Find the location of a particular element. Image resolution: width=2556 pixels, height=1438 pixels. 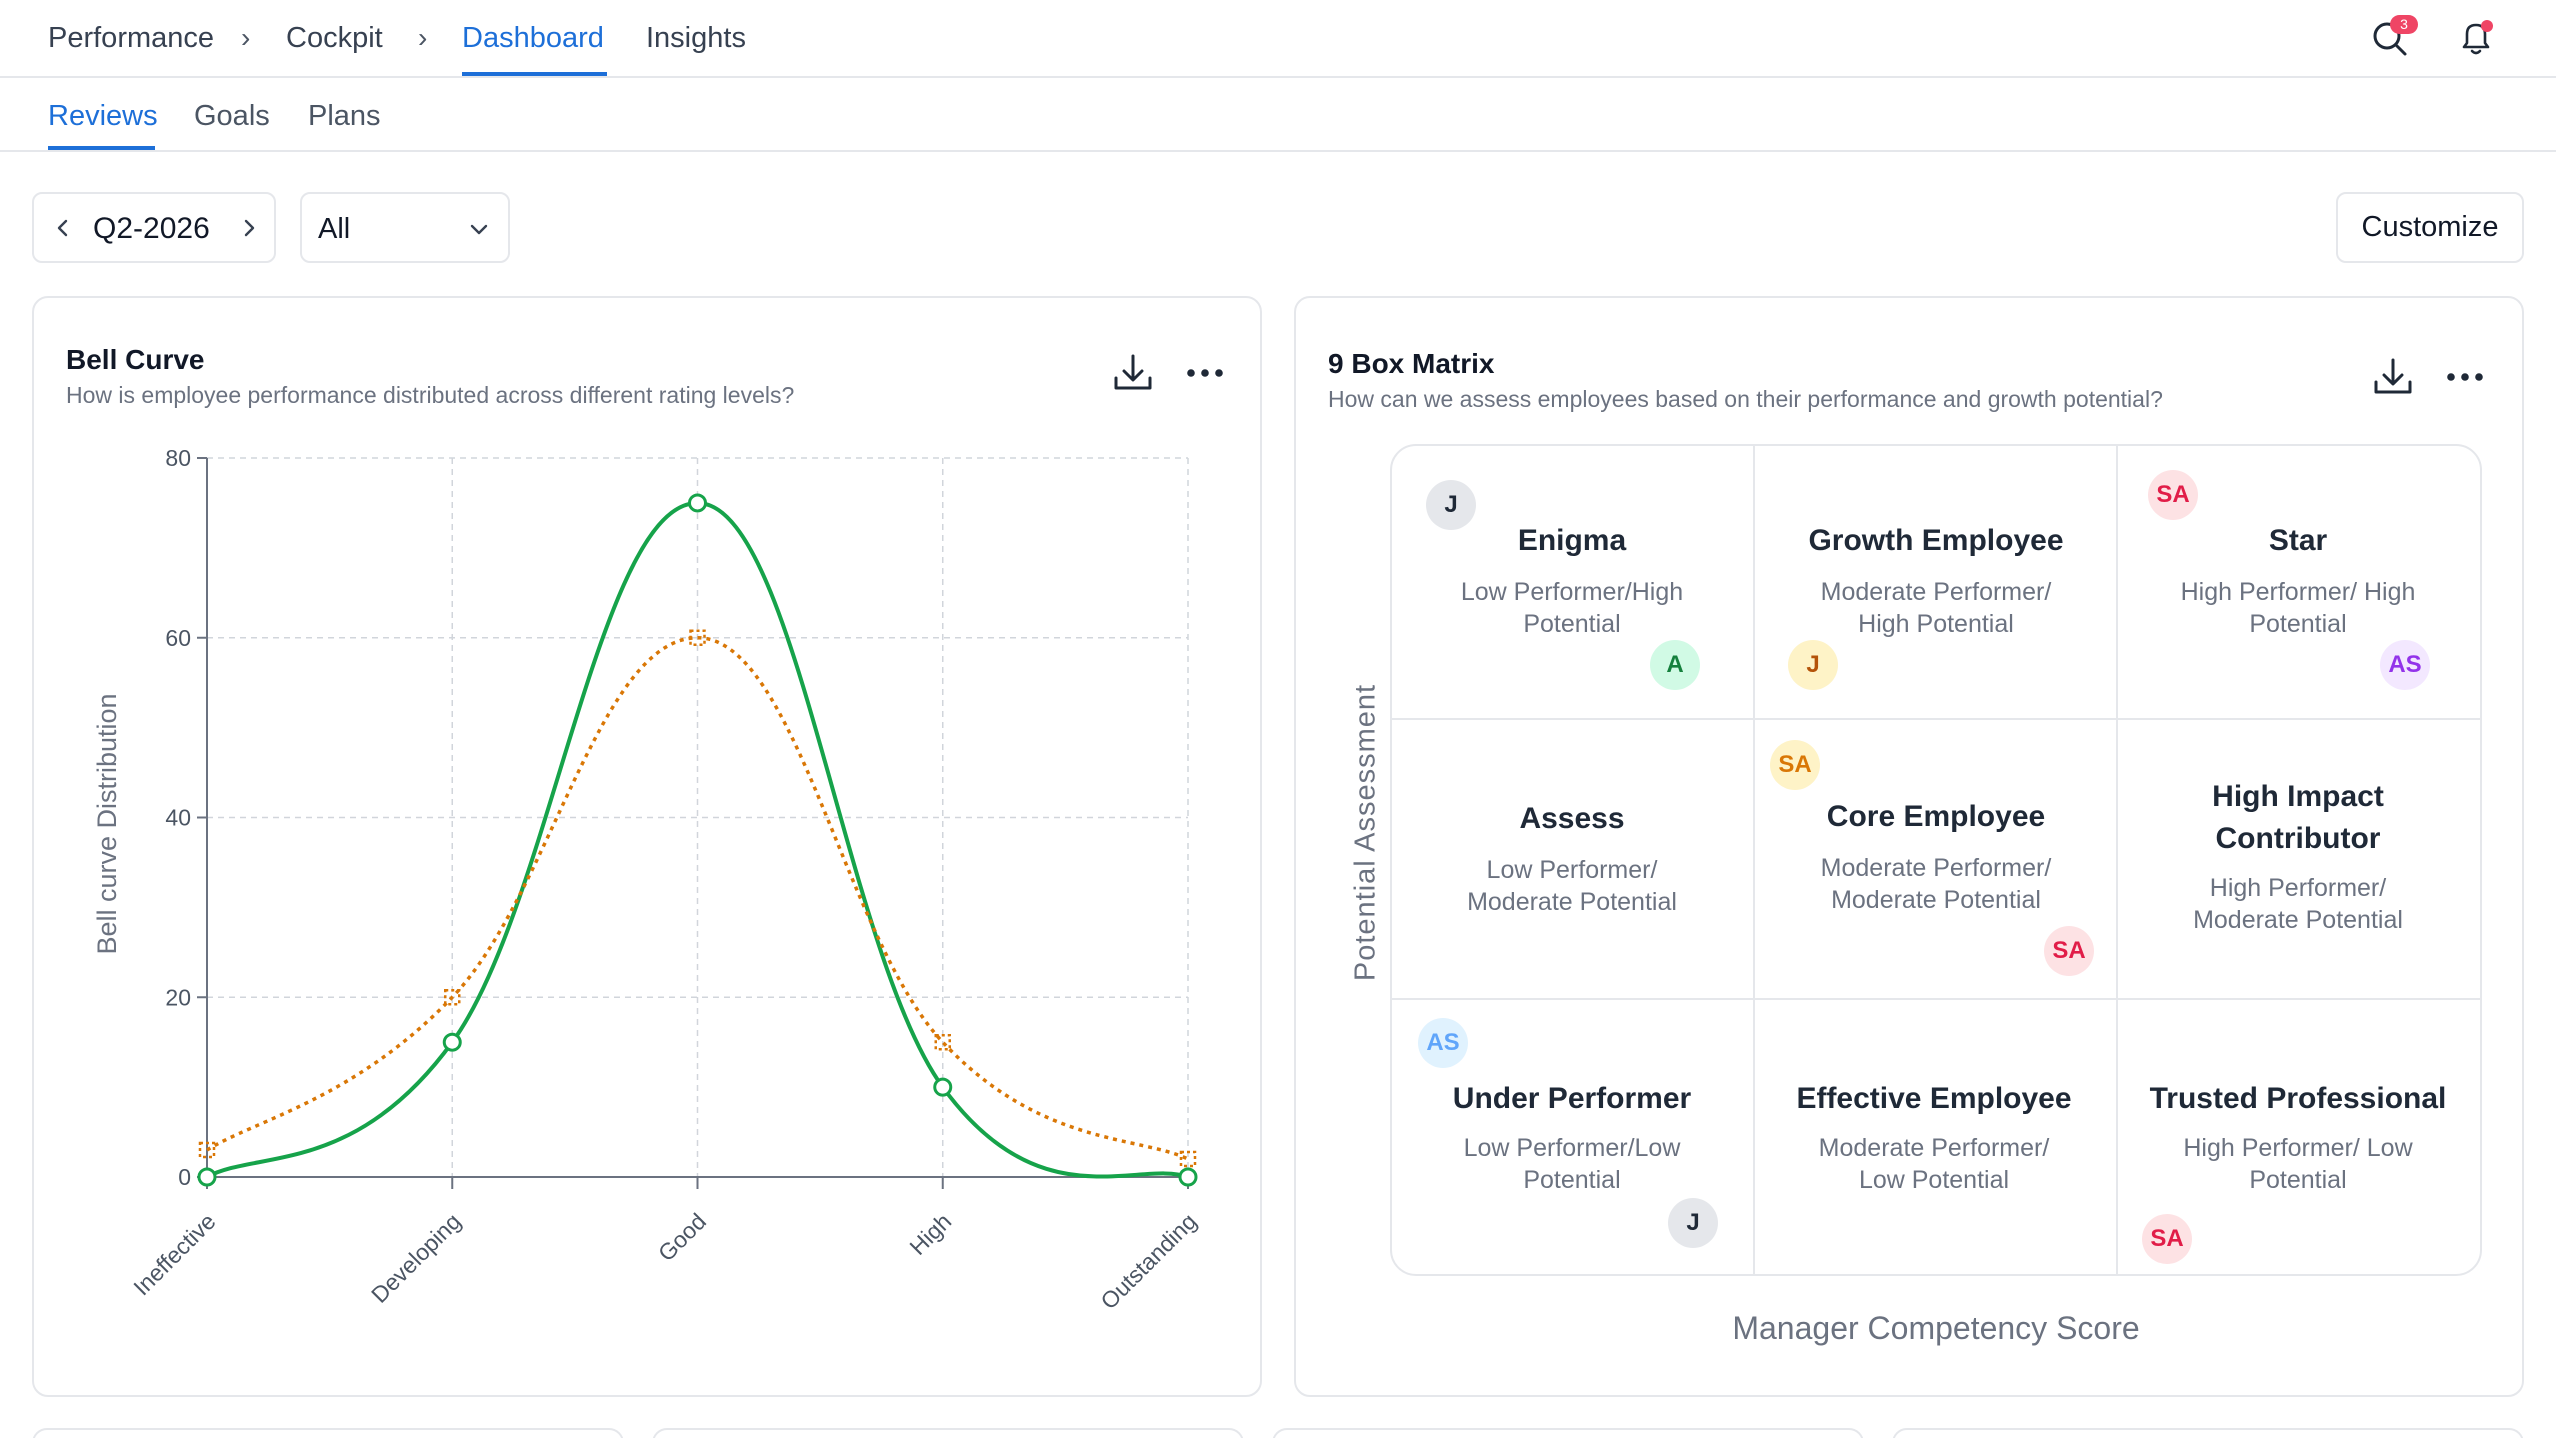

chevron-right-icon is located at coordinates (249, 228).